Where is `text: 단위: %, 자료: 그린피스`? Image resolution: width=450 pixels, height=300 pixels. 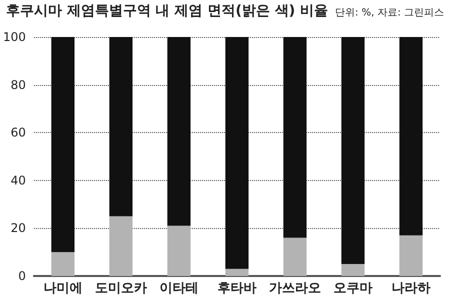
text: 단위: %, 자료: 그린피스 is located at coordinates (389, 13).